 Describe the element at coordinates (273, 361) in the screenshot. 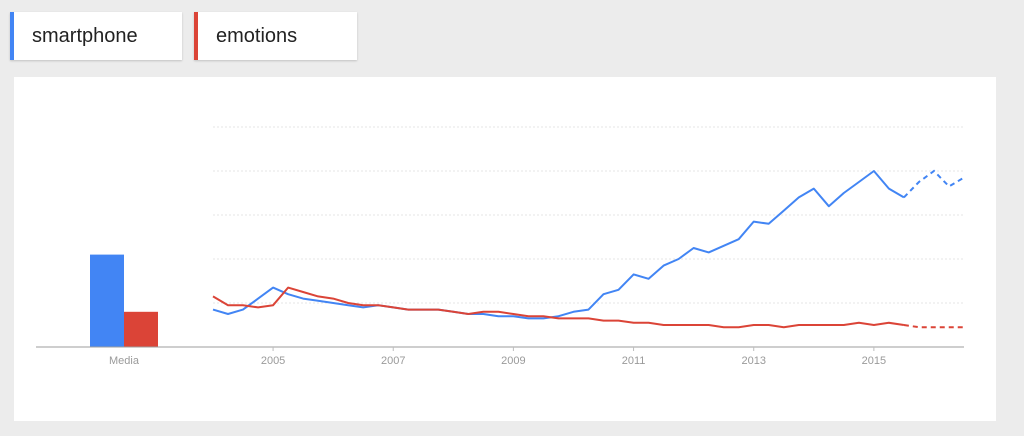

I see `x-tick-label: 2005` at that location.